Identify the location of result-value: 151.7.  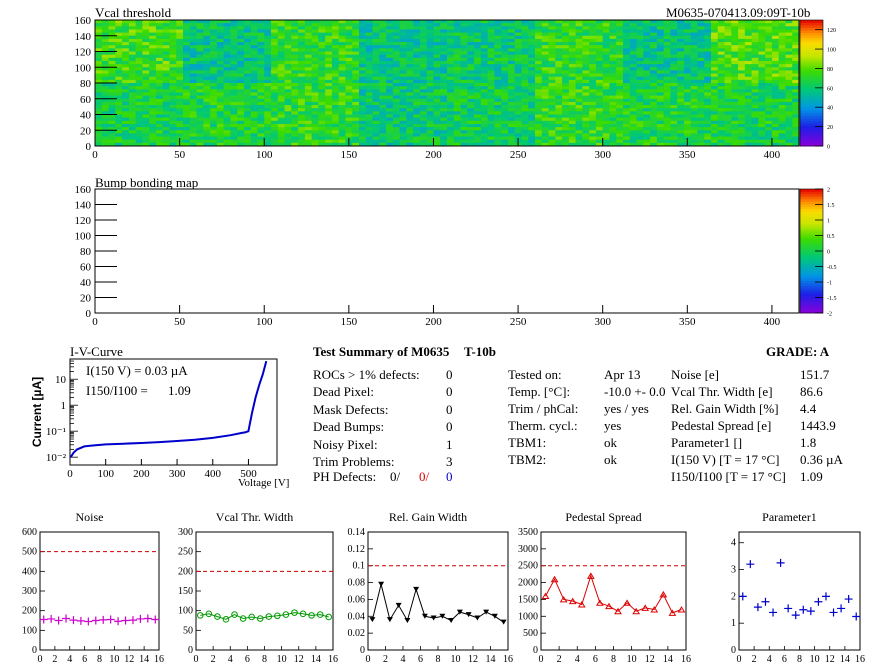
(815, 374).